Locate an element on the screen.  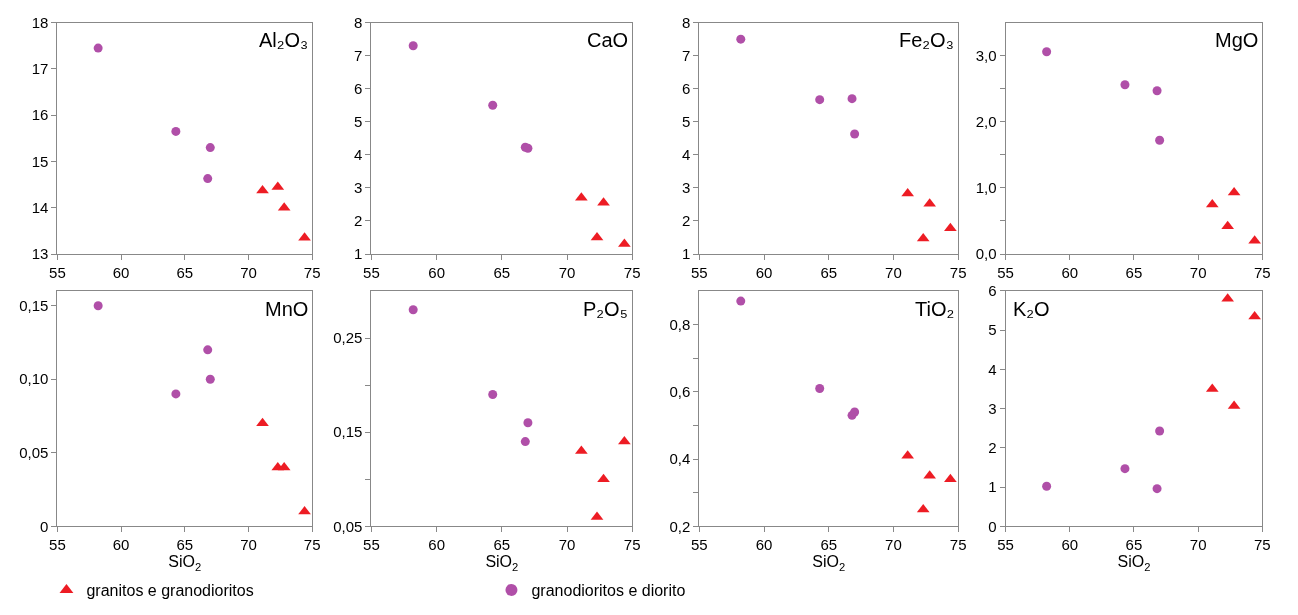
y-tick-label: 0,25 is located at coordinates (348, 338).